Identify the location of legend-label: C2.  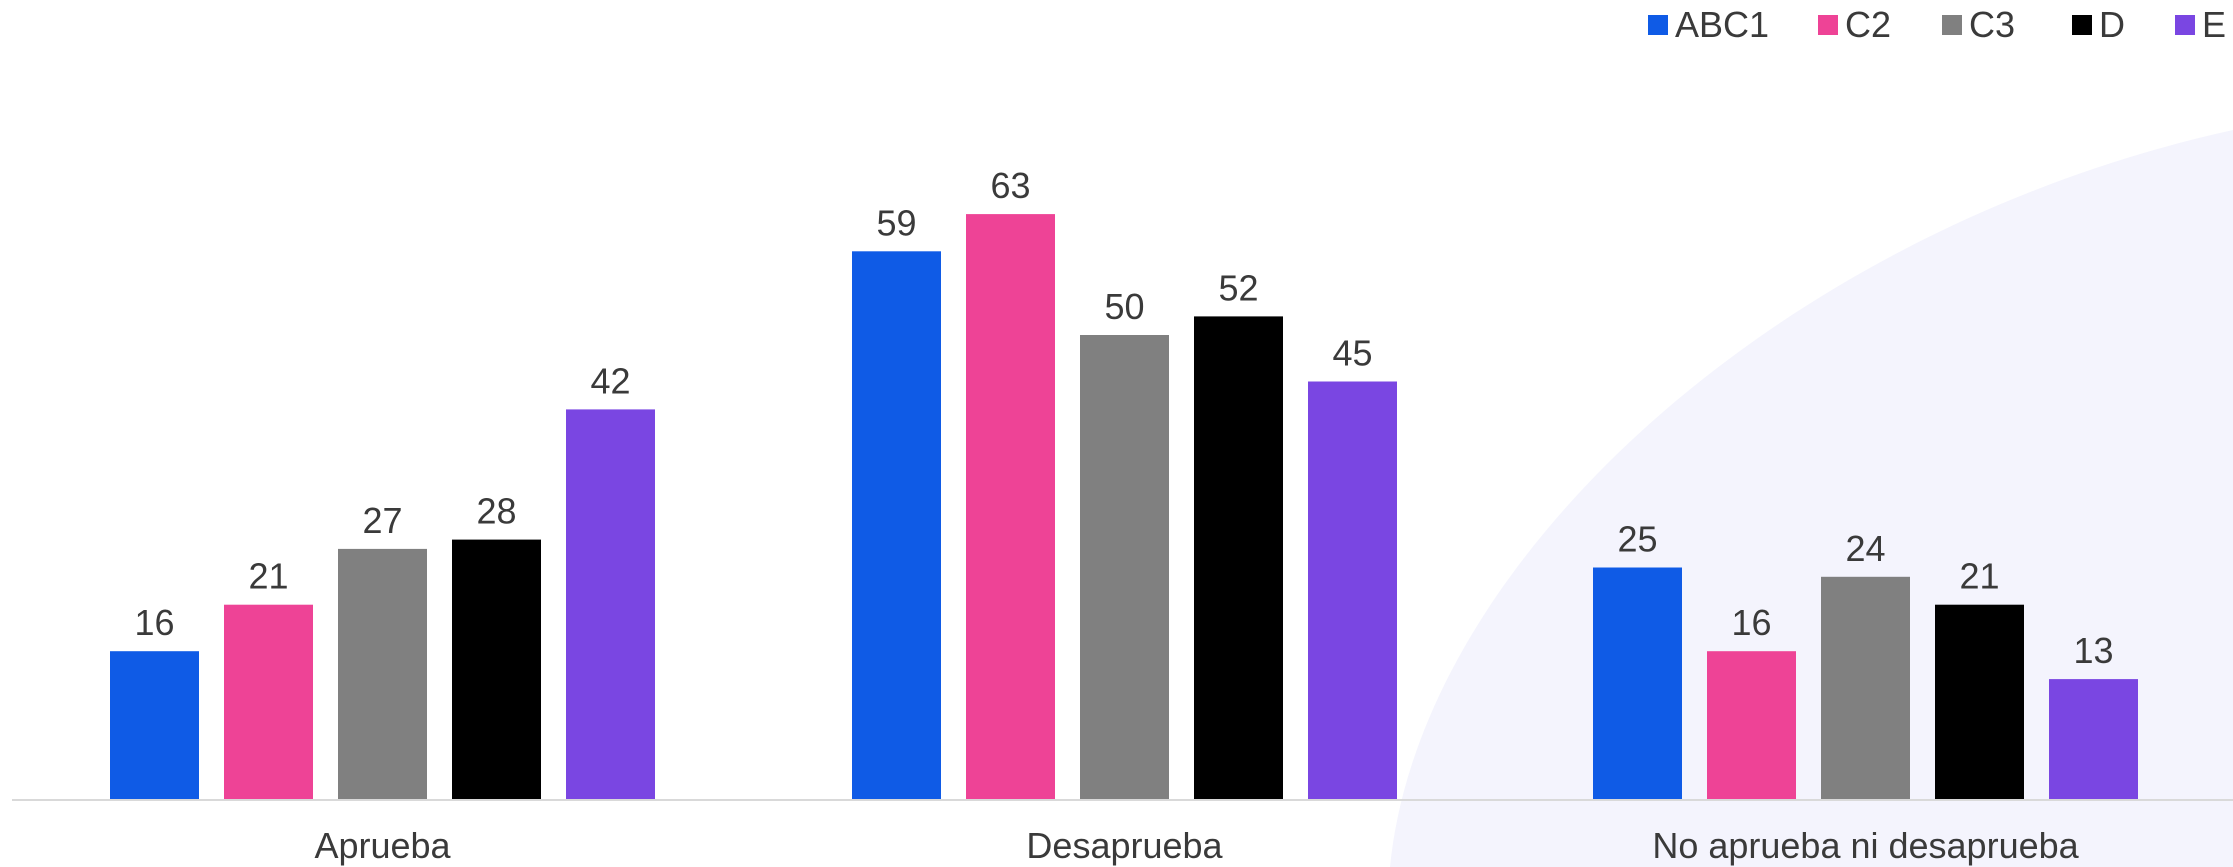
(1868, 24).